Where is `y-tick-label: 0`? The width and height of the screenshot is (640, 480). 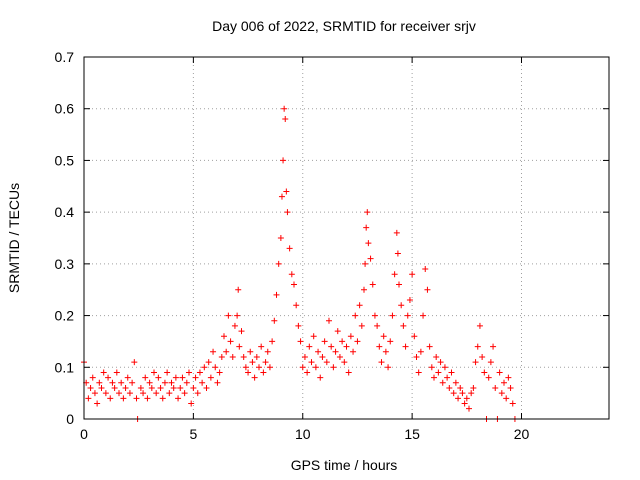
y-tick-label: 0 is located at coordinates (70, 419).